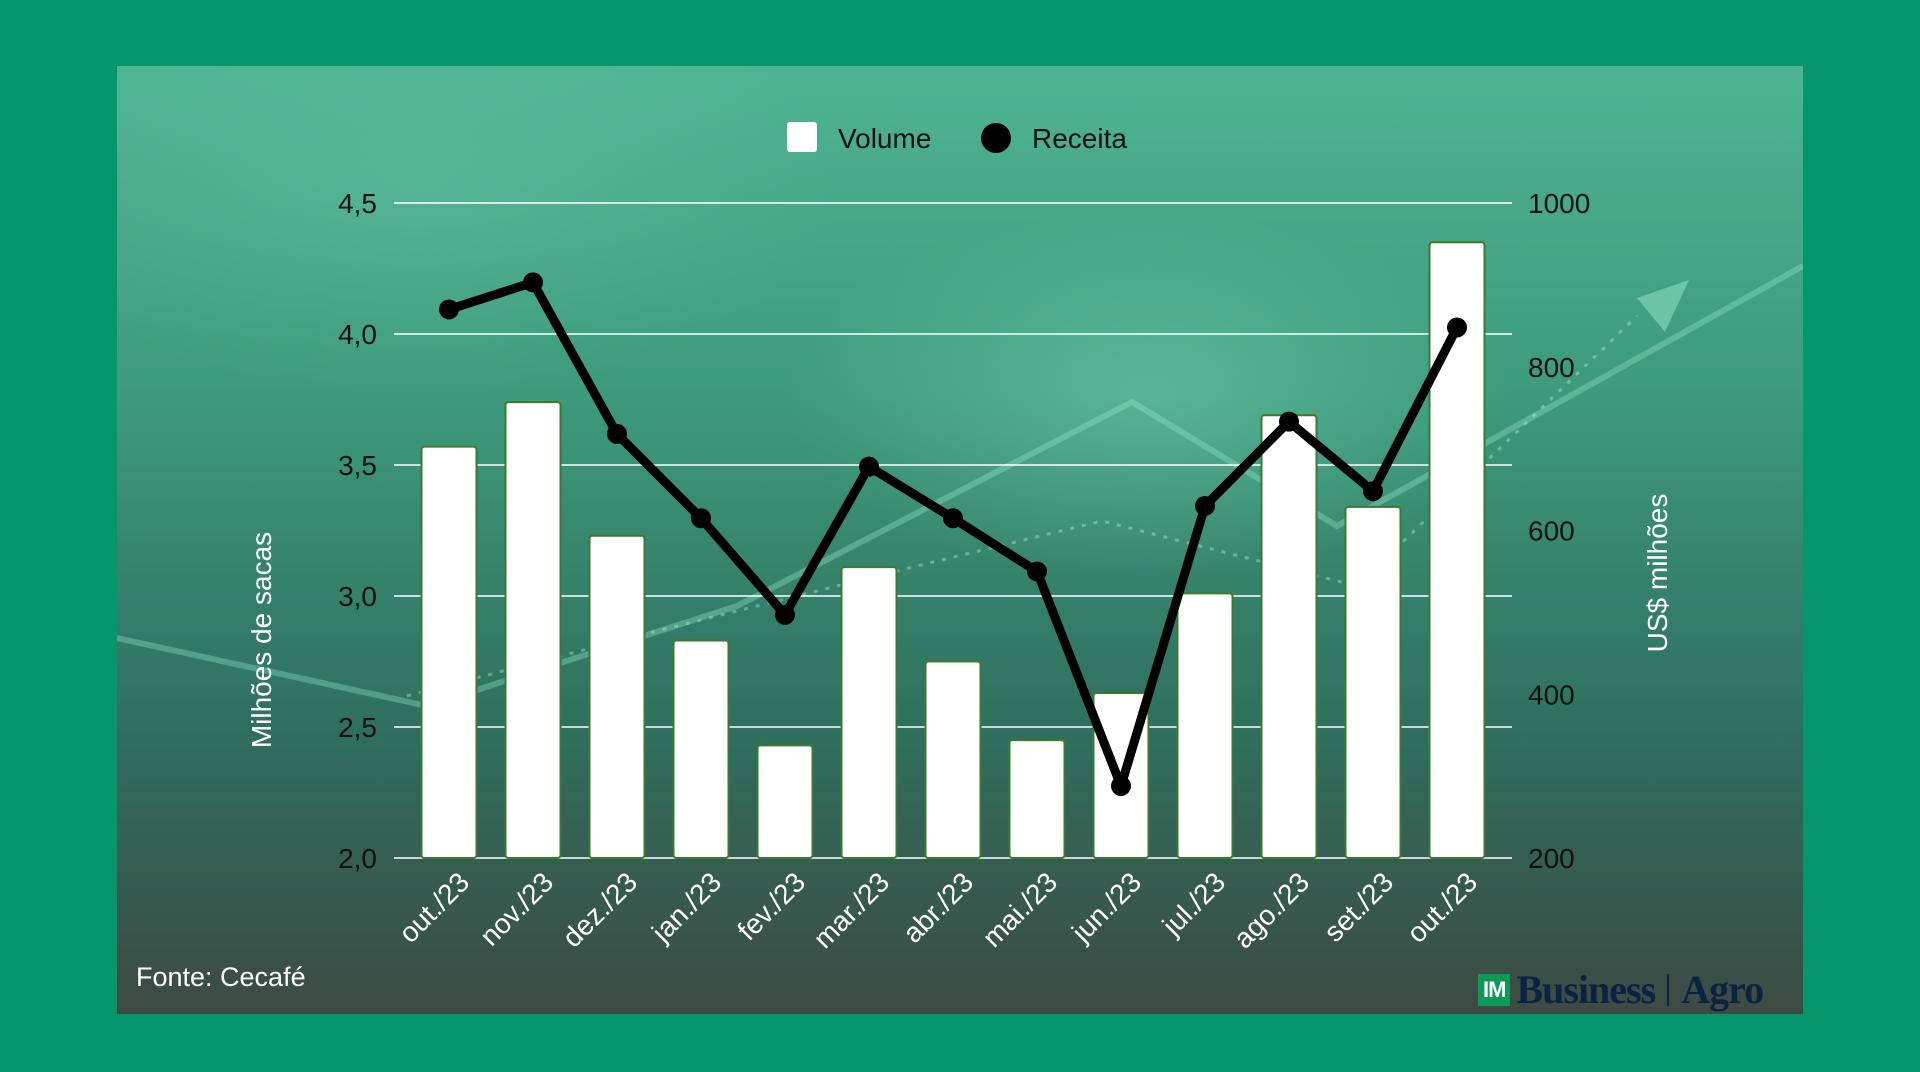 The width and height of the screenshot is (1920, 1072). Describe the element at coordinates (357, 203) in the screenshot. I see `left-tick-label: 4,5` at that location.